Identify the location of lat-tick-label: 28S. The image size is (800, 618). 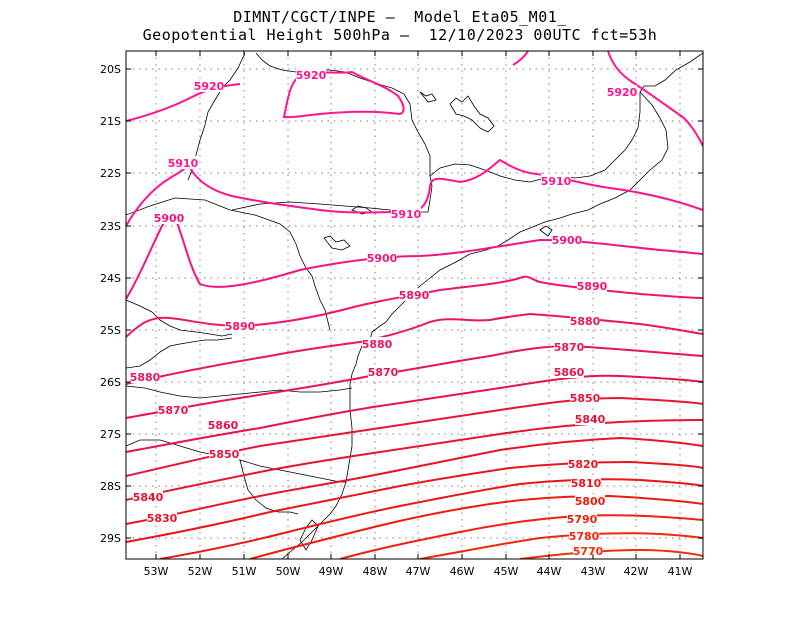
(110, 486).